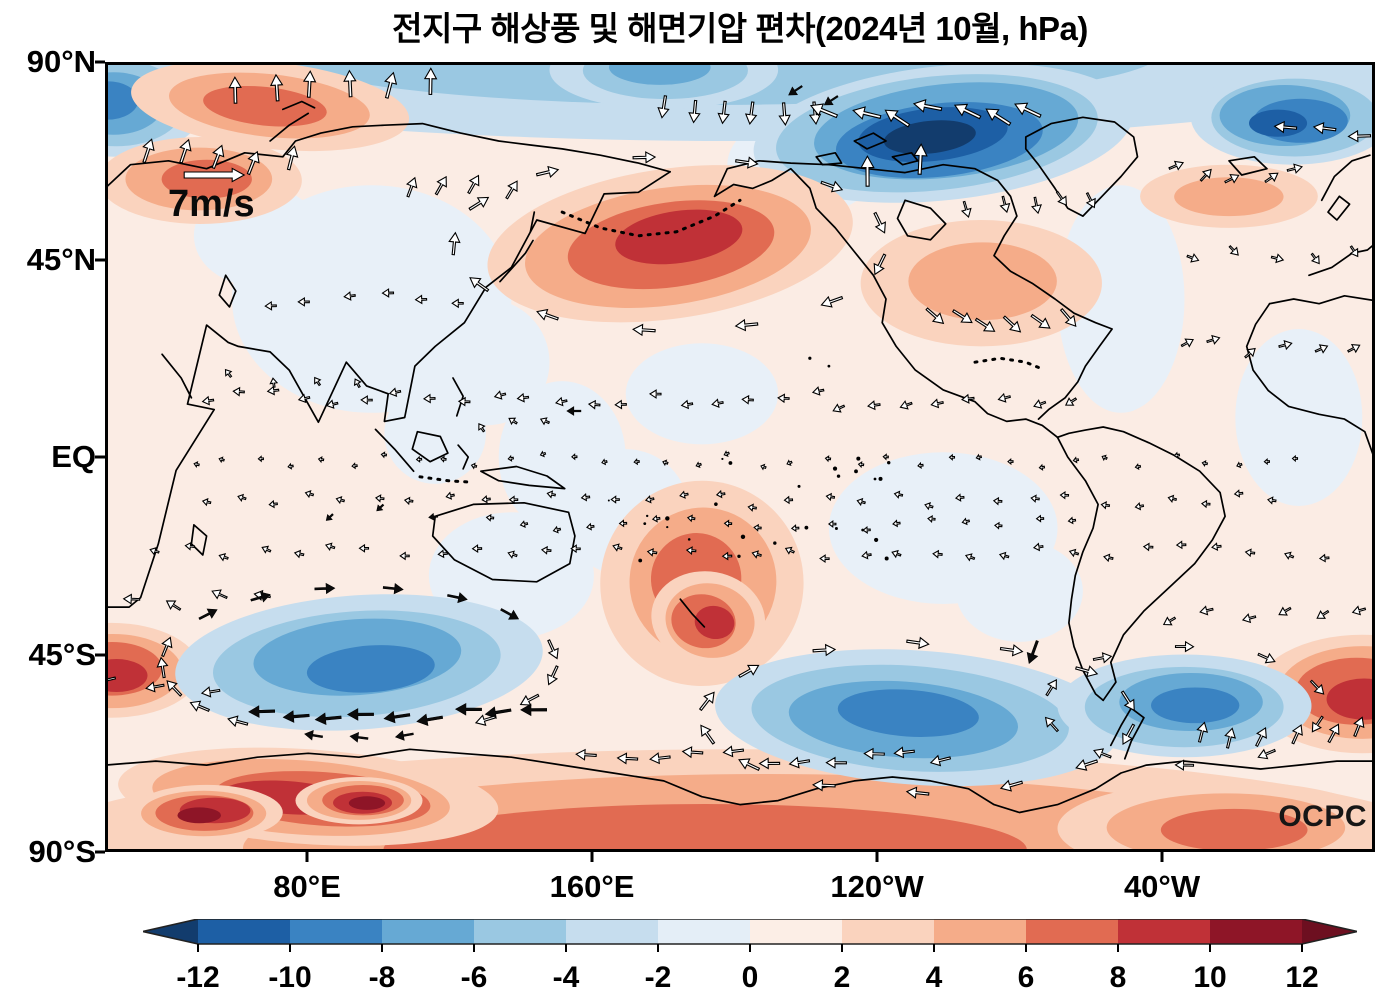 The width and height of the screenshot is (1400, 1005). I want to click on colorbar-tick-label: -8, so click(382, 977).